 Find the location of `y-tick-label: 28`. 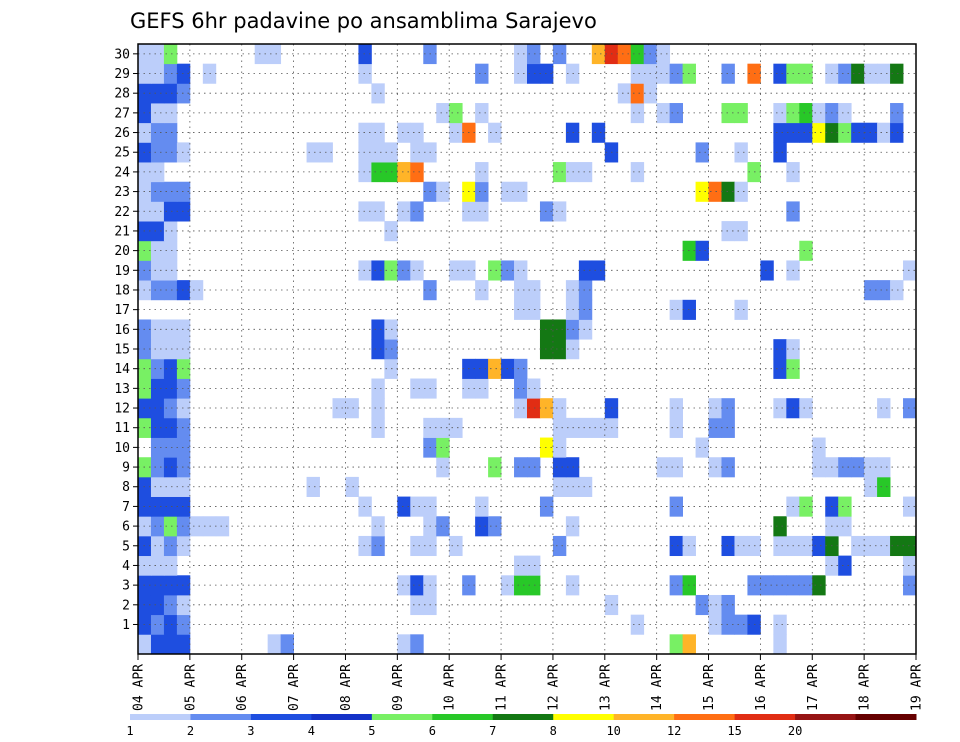

y-tick-label: 28 is located at coordinates (122, 94).